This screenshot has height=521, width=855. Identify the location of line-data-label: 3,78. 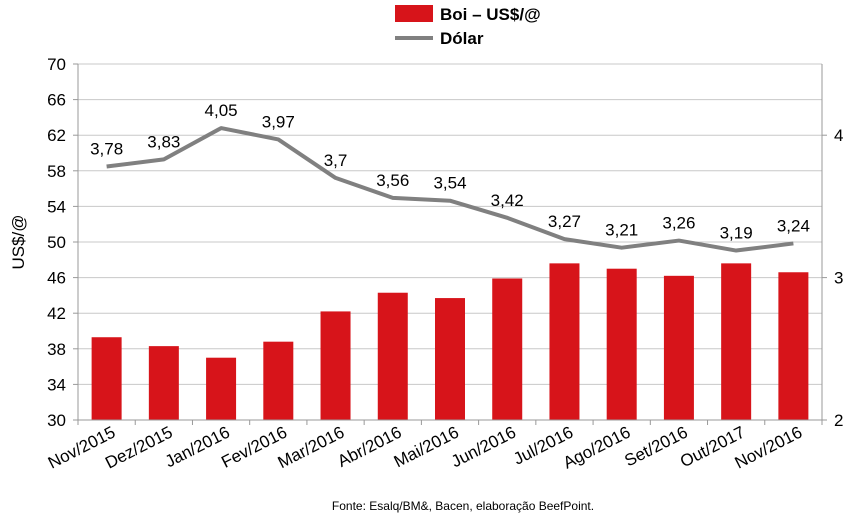
(106, 149).